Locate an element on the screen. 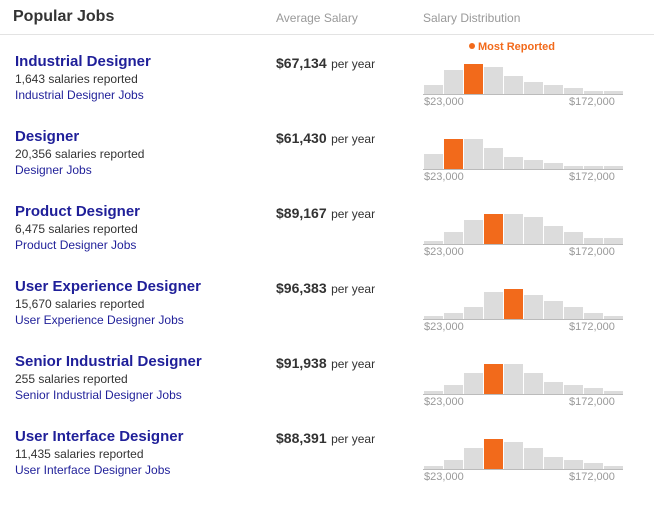 This screenshot has height=505, width=654. salary-amount: $96,383 is located at coordinates (301, 288).